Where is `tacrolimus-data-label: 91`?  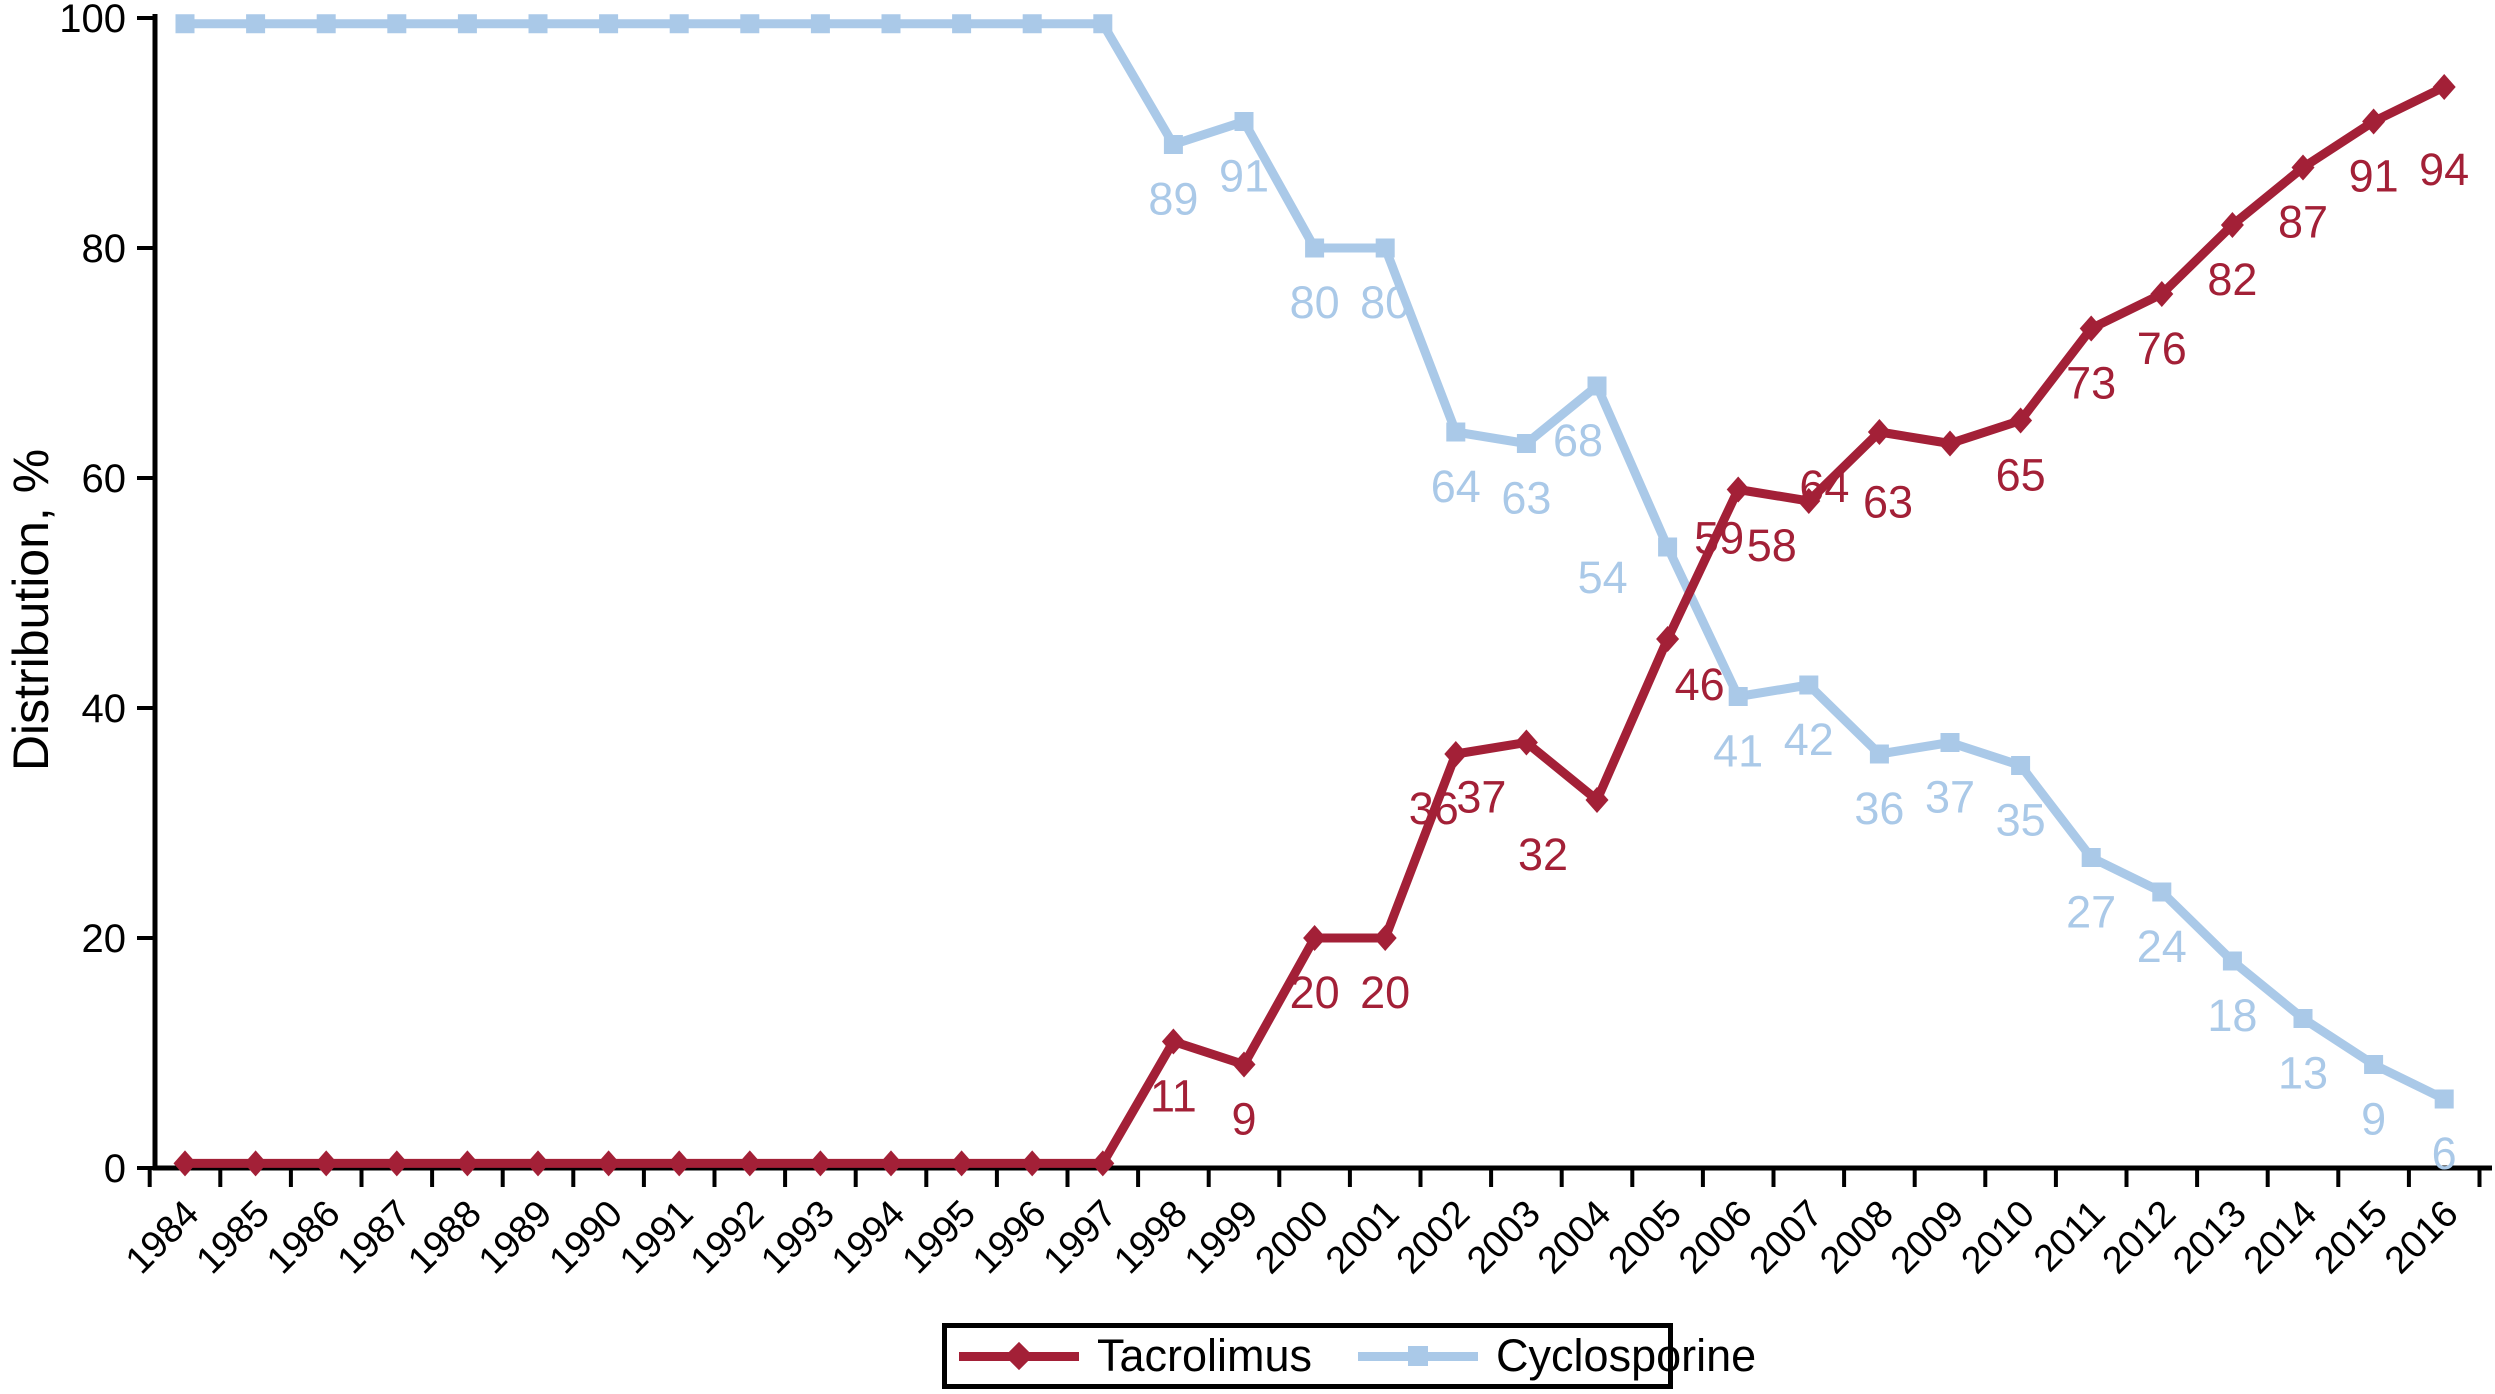
tacrolimus-data-label: 91 is located at coordinates (2374, 176).